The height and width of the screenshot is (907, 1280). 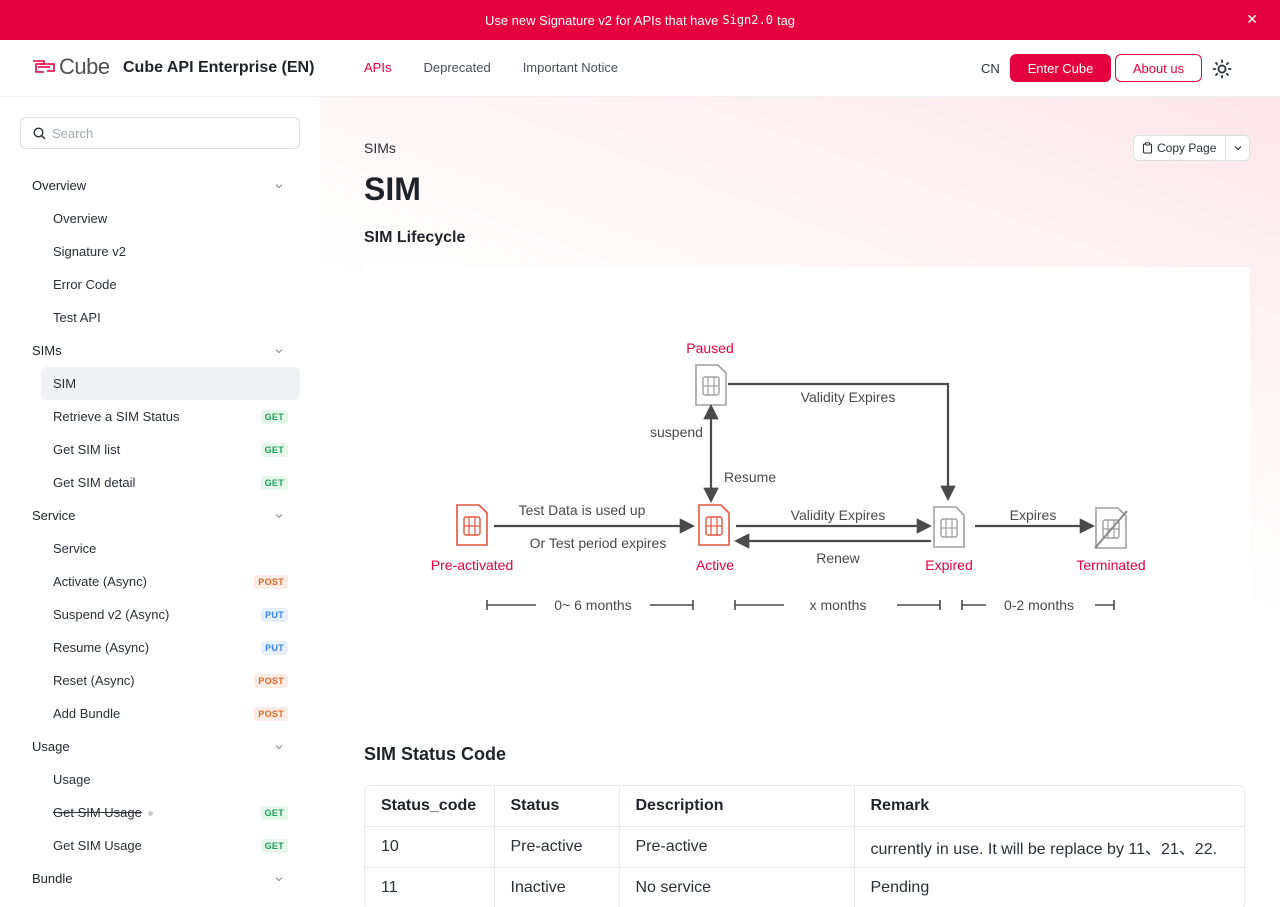 I want to click on sidebar-item-usage: Usage, so click(x=170, y=779).